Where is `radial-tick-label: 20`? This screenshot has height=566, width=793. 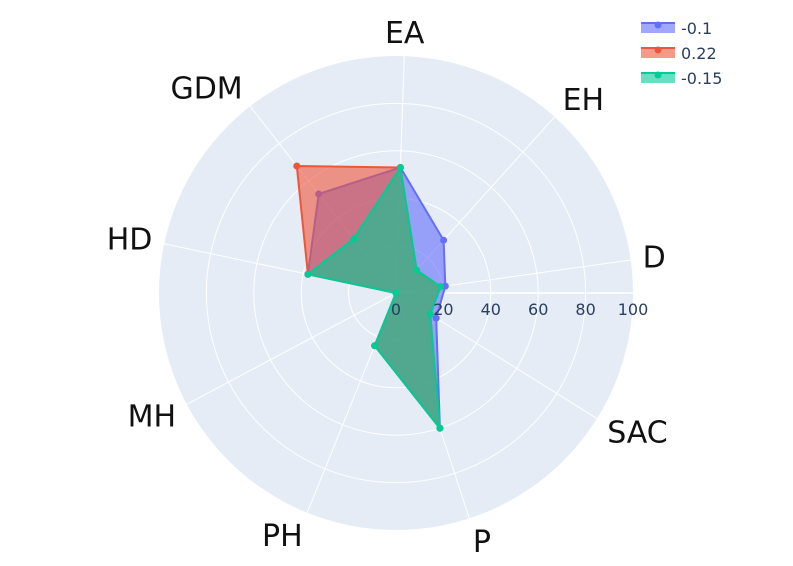 radial-tick-label: 20 is located at coordinates (443, 309).